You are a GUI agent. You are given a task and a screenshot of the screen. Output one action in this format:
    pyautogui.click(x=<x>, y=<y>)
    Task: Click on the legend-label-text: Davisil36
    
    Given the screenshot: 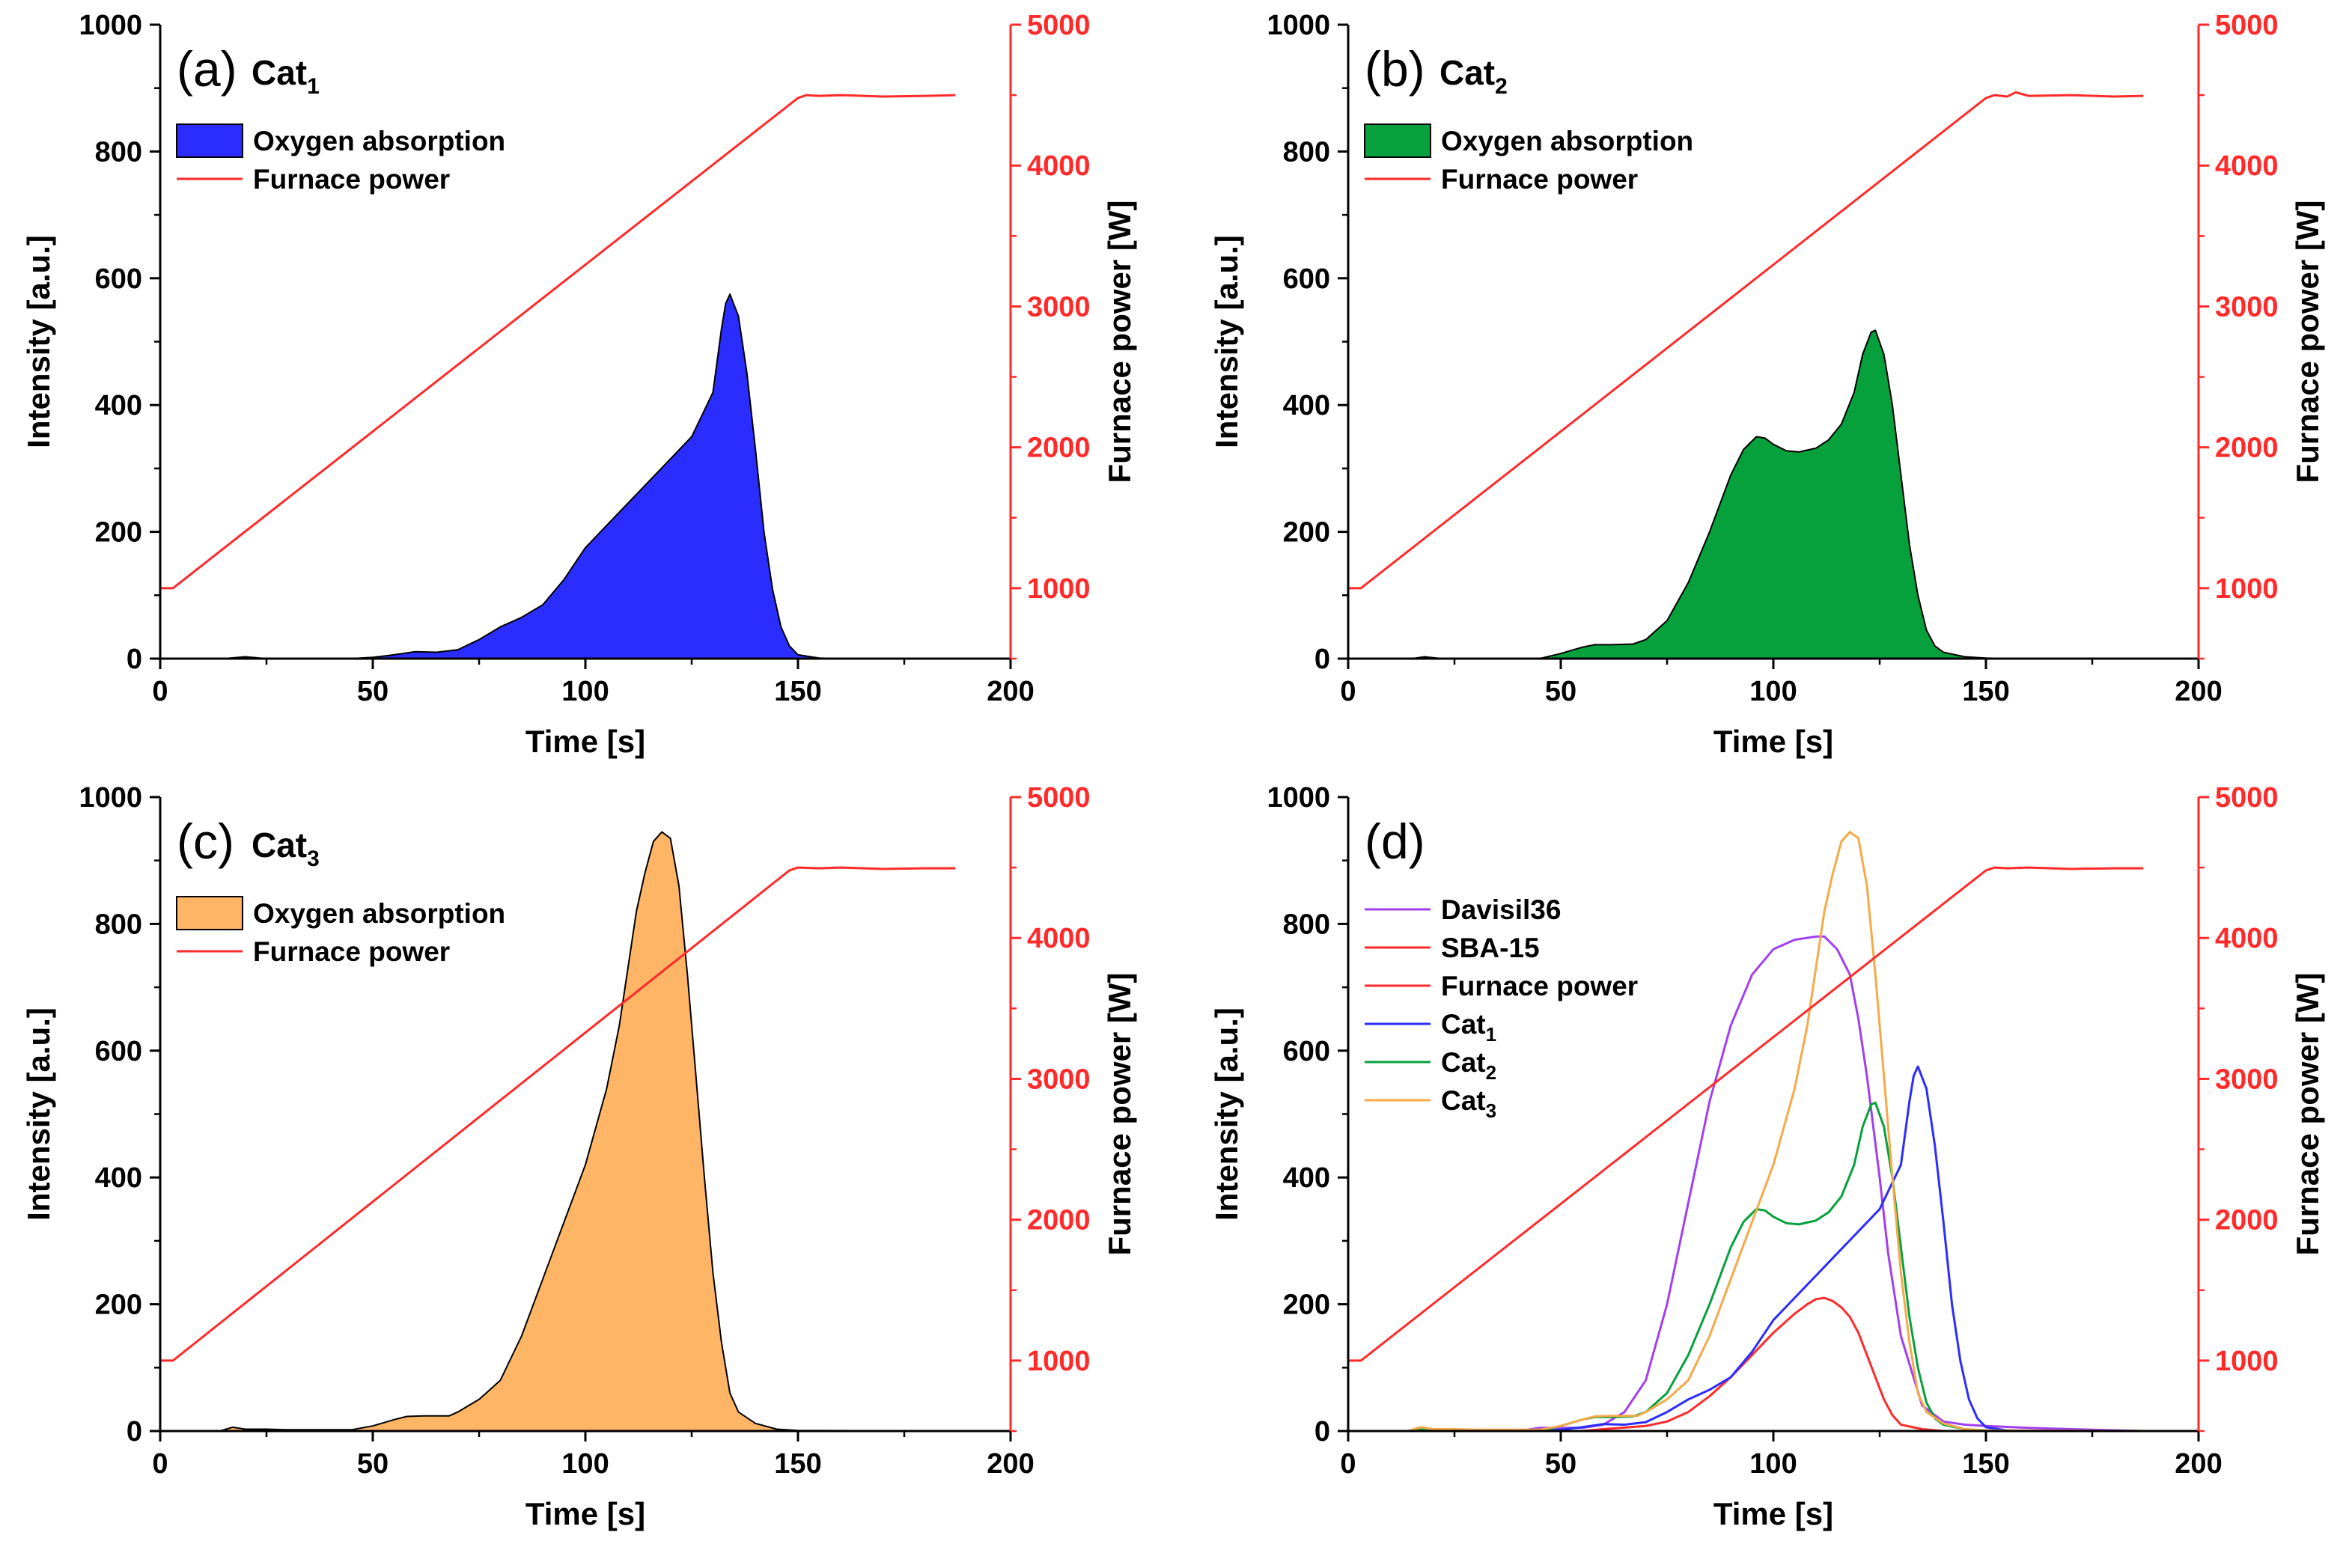 What is the action you would take?
    pyautogui.click(x=1501, y=909)
    